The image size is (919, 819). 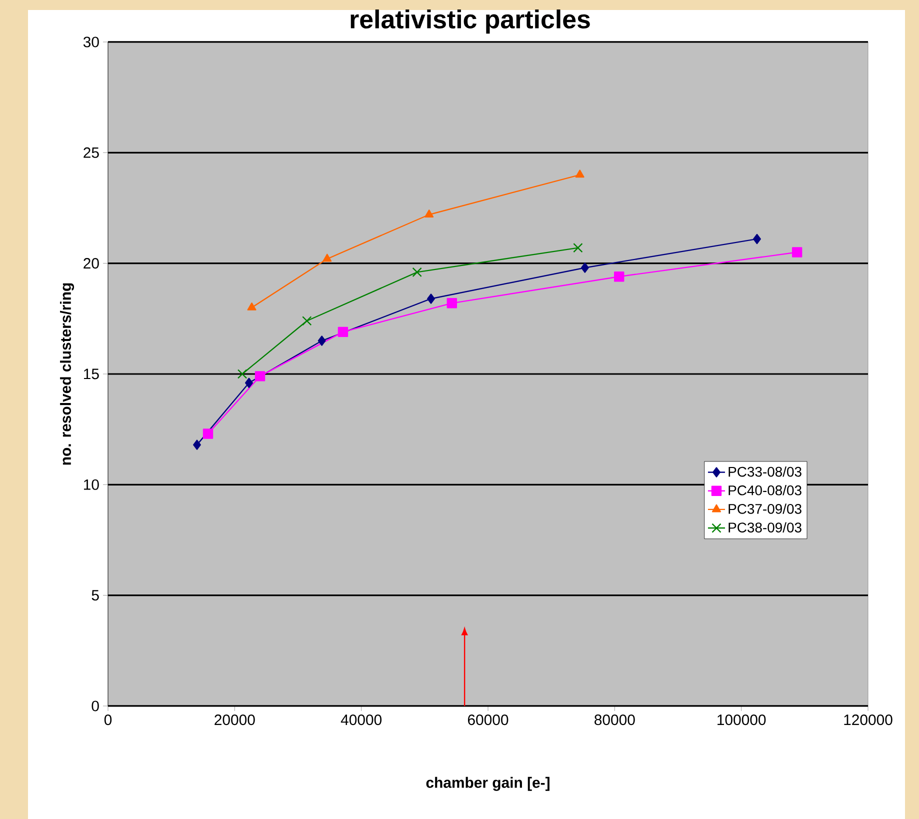 What do you see at coordinates (234, 720) in the screenshot?
I see `x-tick-label: 20000` at bounding box center [234, 720].